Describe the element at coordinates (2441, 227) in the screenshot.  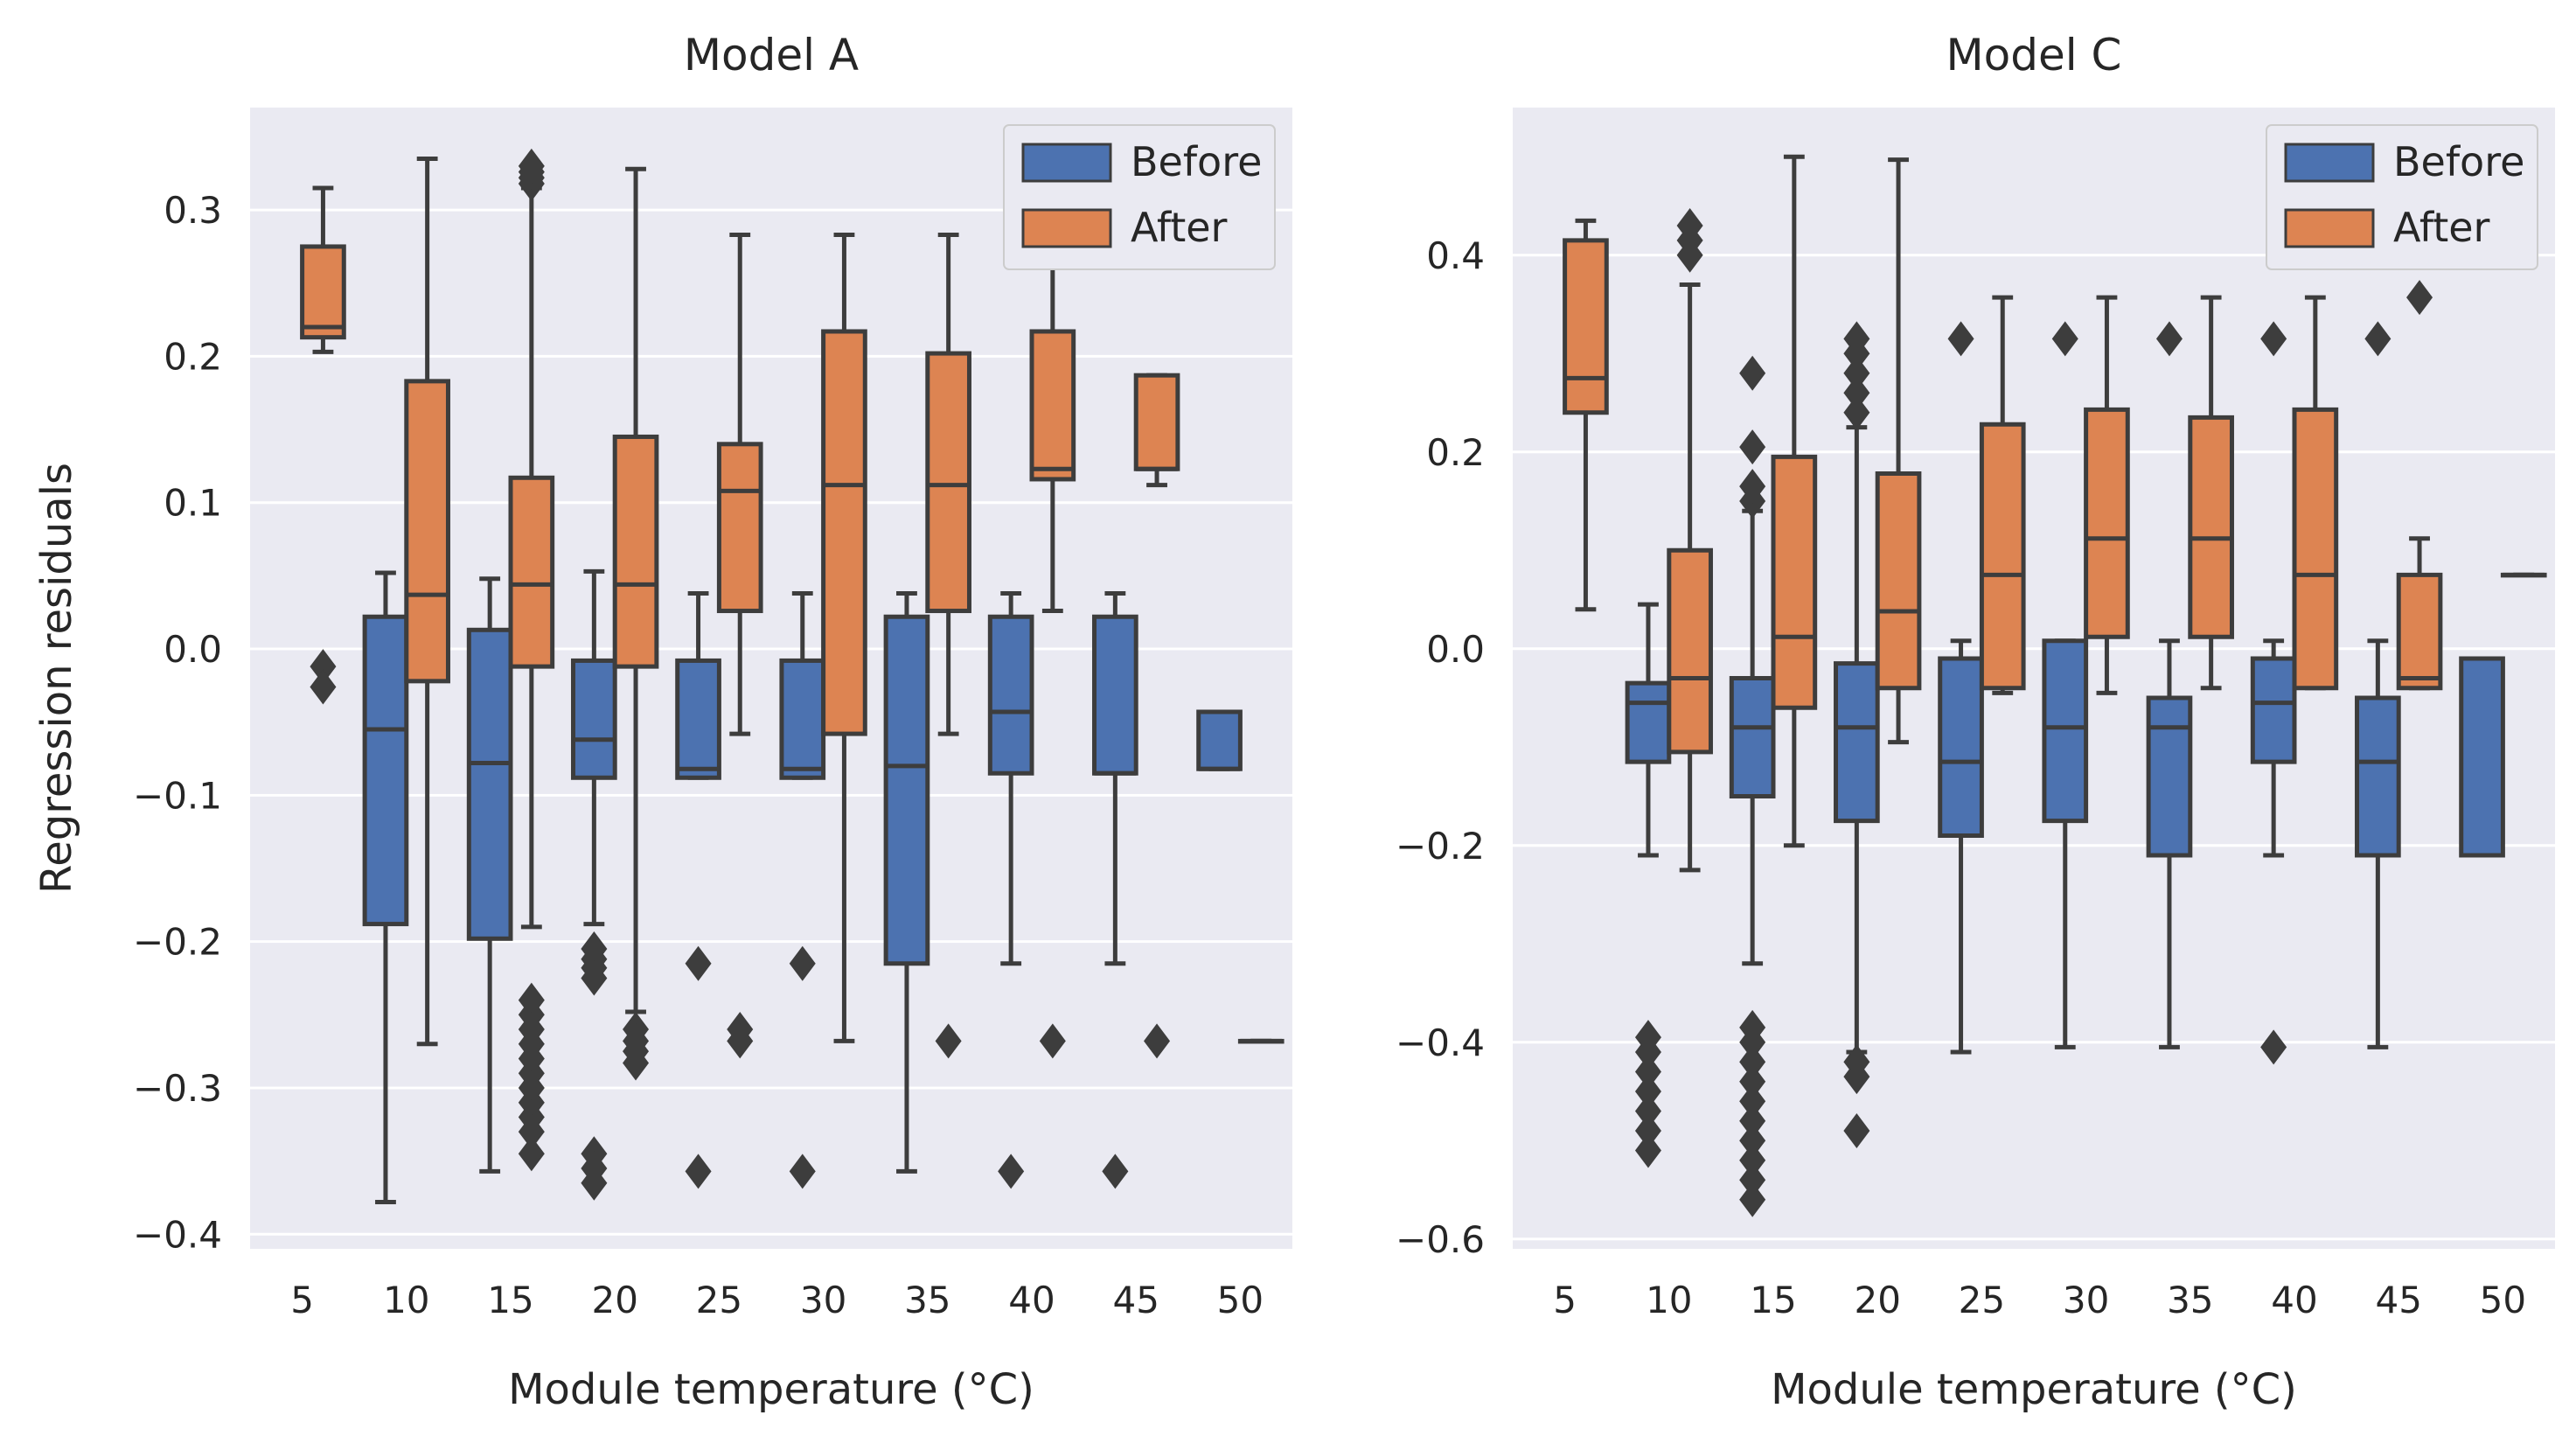
I see `legend-label-after: After` at that location.